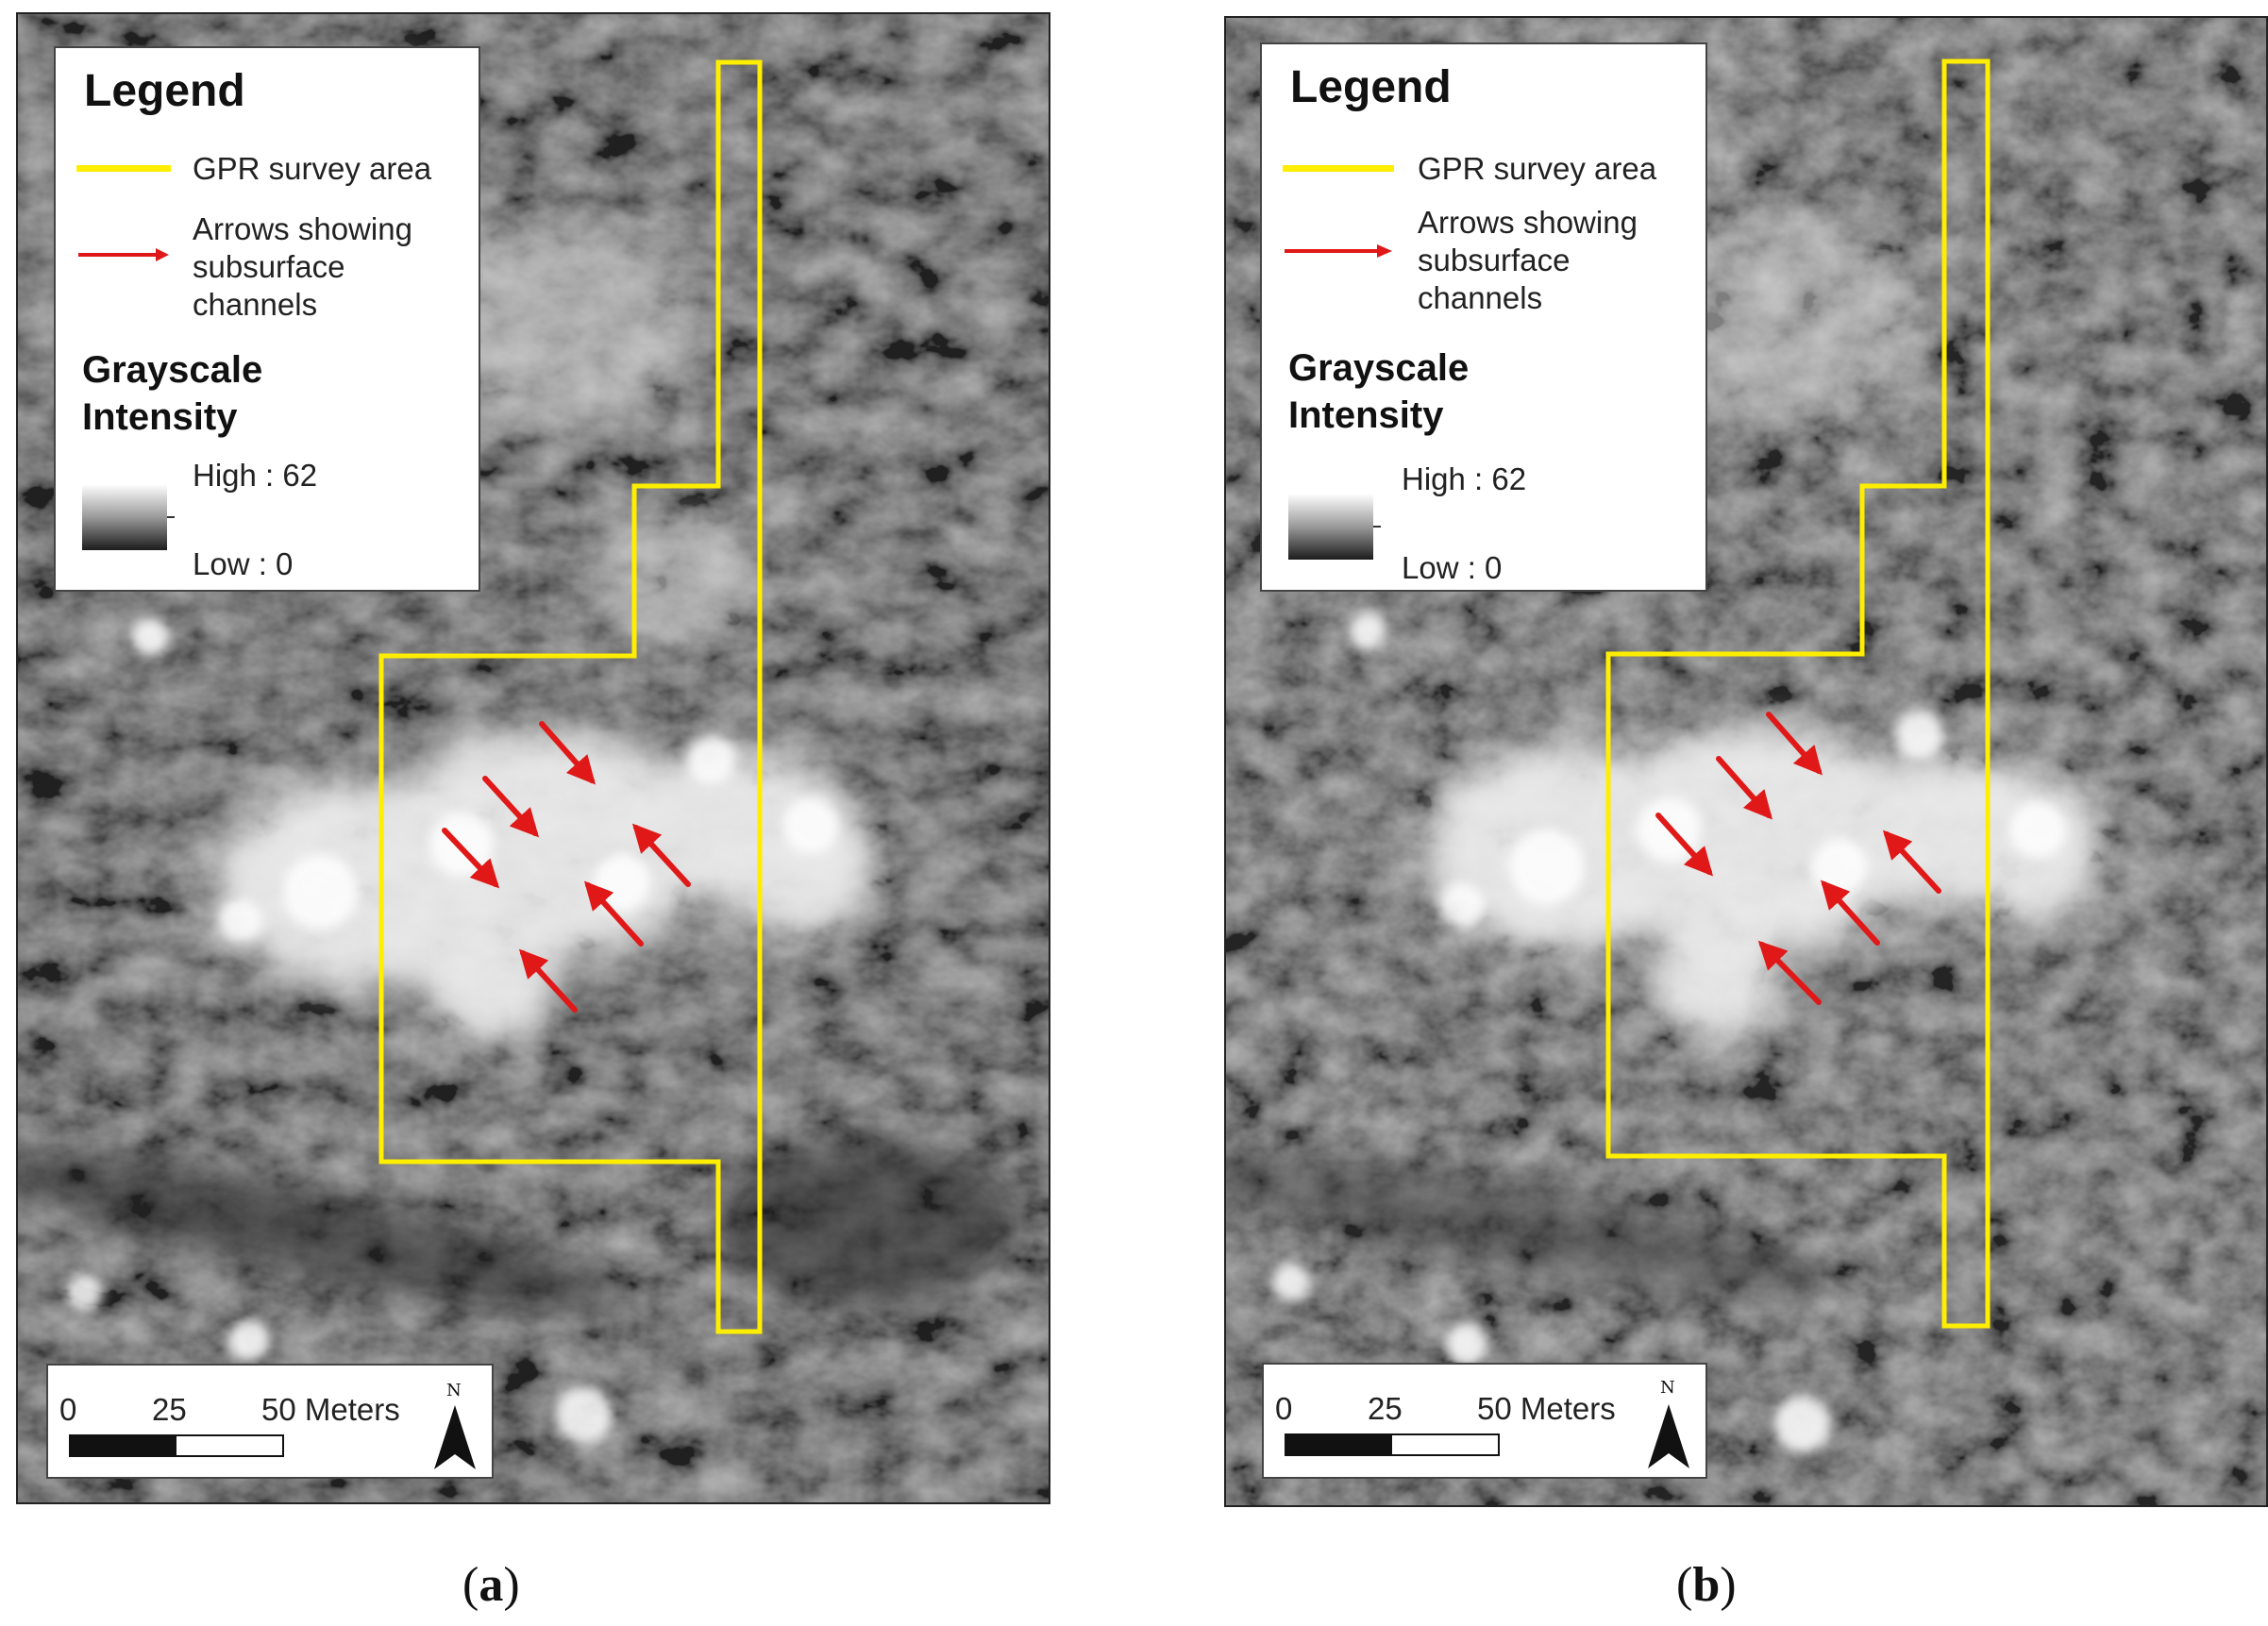 The width and height of the screenshot is (2268, 1626). I want to click on gpr-survey-area-outline-b, so click(1798, 694).